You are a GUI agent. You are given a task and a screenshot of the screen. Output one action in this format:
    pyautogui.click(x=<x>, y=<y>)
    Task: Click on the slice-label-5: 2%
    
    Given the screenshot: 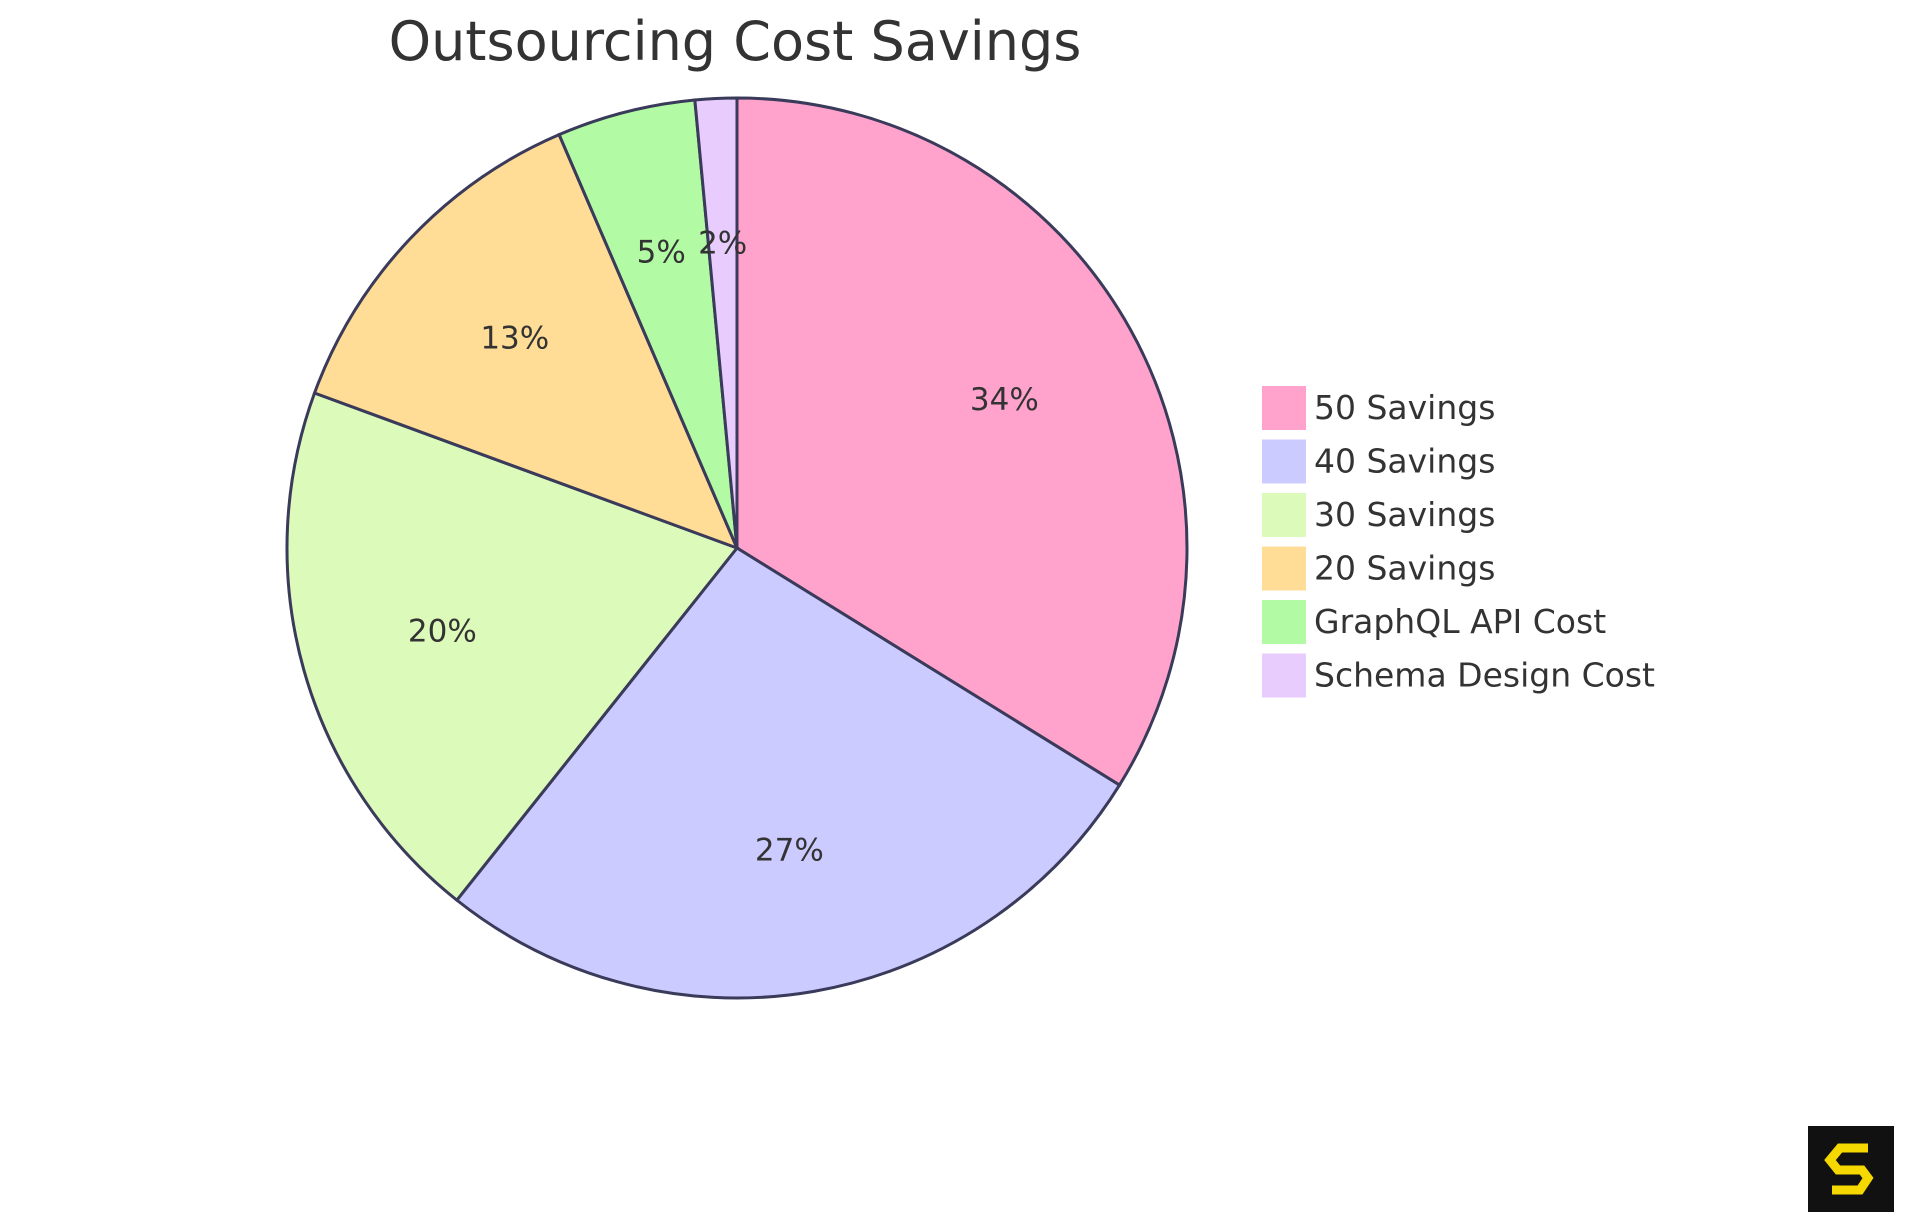 What is the action you would take?
    pyautogui.click(x=722, y=243)
    